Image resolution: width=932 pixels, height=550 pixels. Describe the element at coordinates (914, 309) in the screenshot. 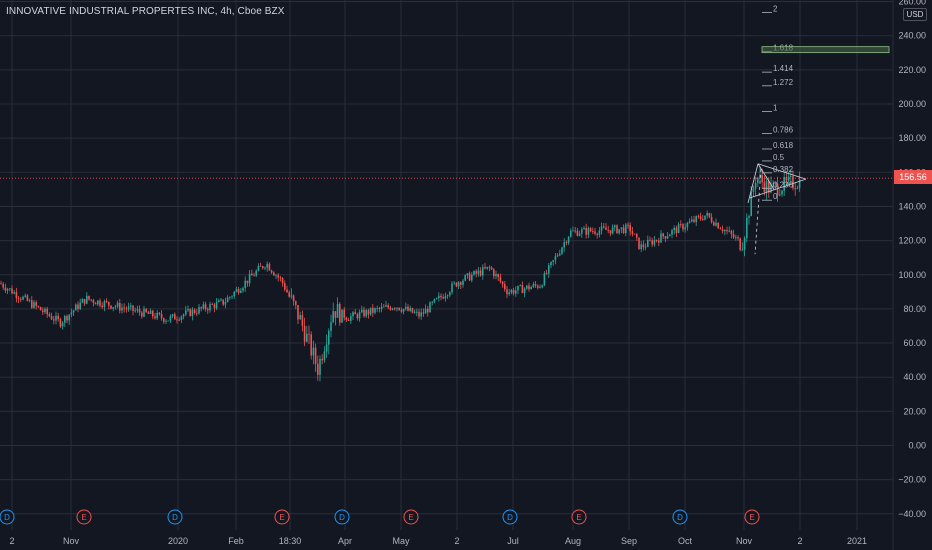

I see `price-tick-label: 80.00` at that location.